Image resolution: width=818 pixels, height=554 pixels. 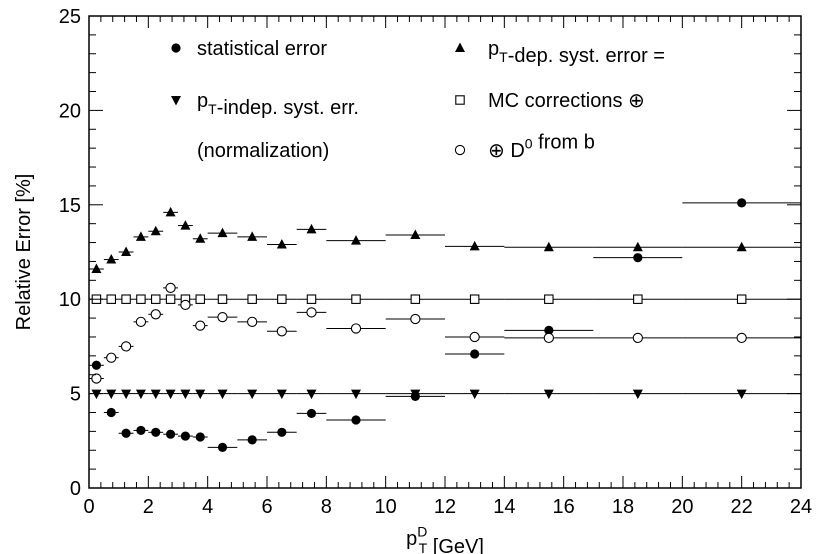 I want to click on x-tick-label: 0, so click(x=88, y=507).